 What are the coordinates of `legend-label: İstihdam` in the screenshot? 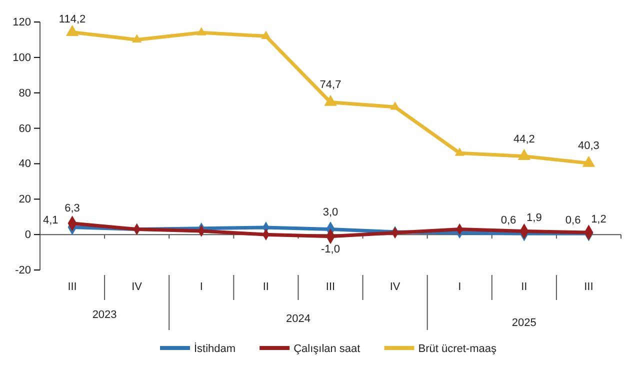 It's located at (215, 348).